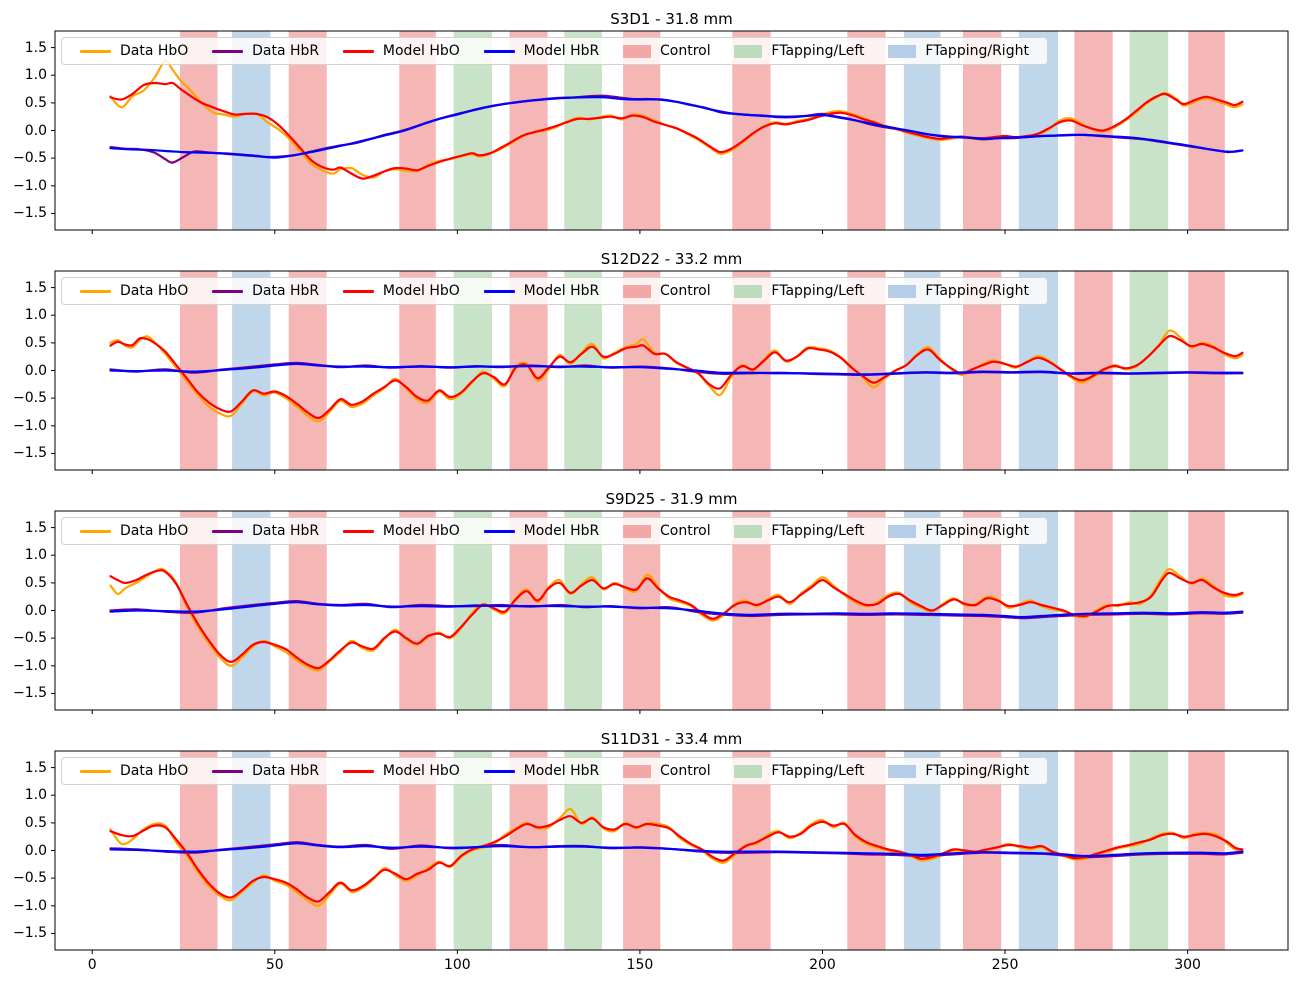 This screenshot has width=1303, height=988. What do you see at coordinates (1187, 965) in the screenshot?
I see `x-tick-label: 300` at bounding box center [1187, 965].